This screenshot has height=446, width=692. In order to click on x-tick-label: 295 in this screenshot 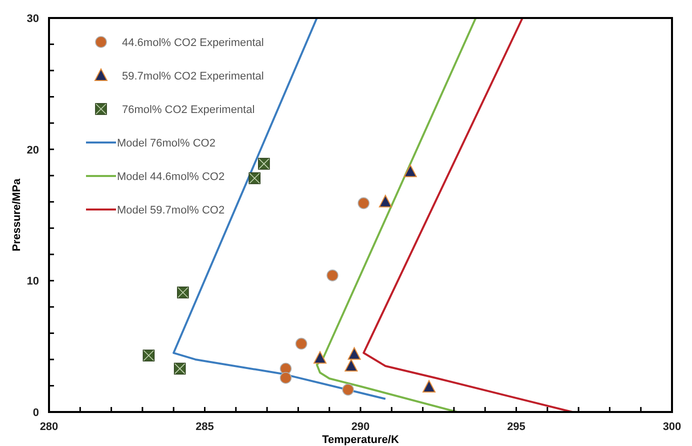, I will do `click(516, 427)`.